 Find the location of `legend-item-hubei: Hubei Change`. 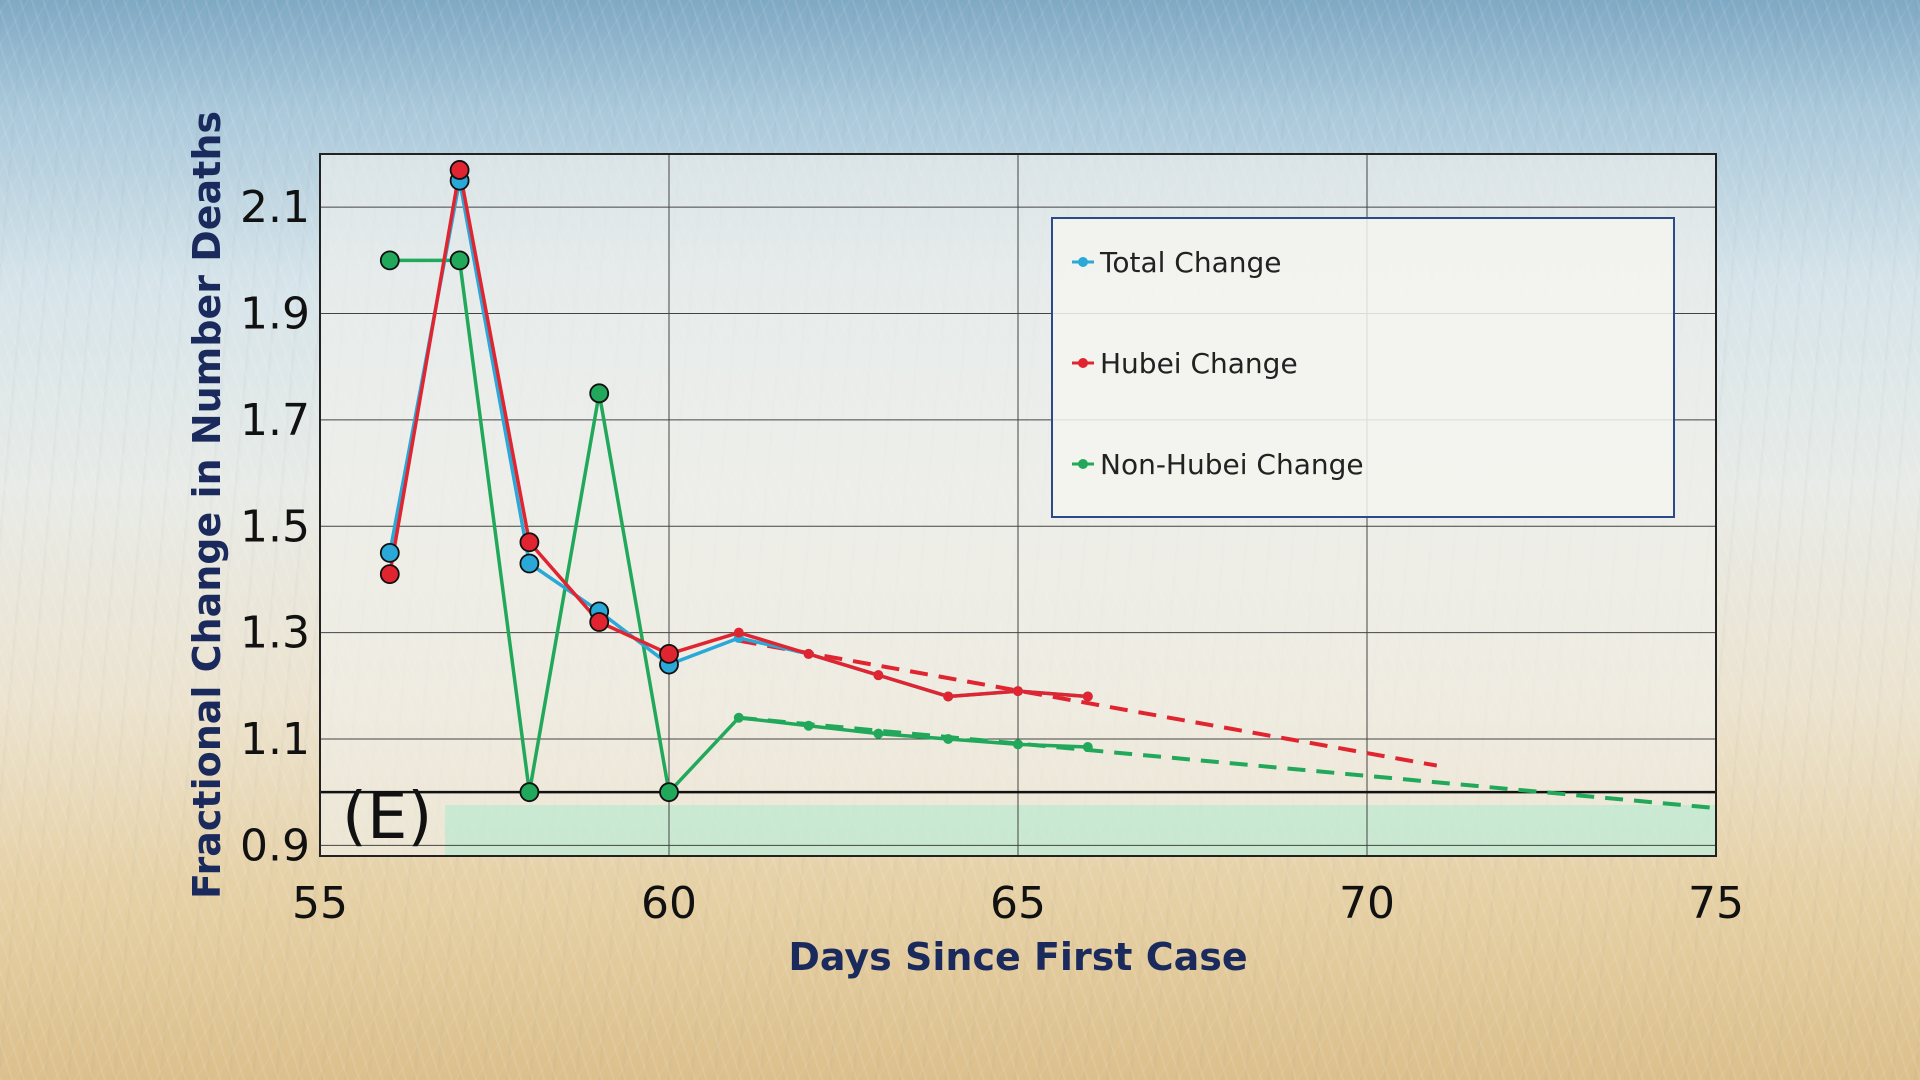

legend-item-hubei: Hubei Change is located at coordinates (1185, 363).